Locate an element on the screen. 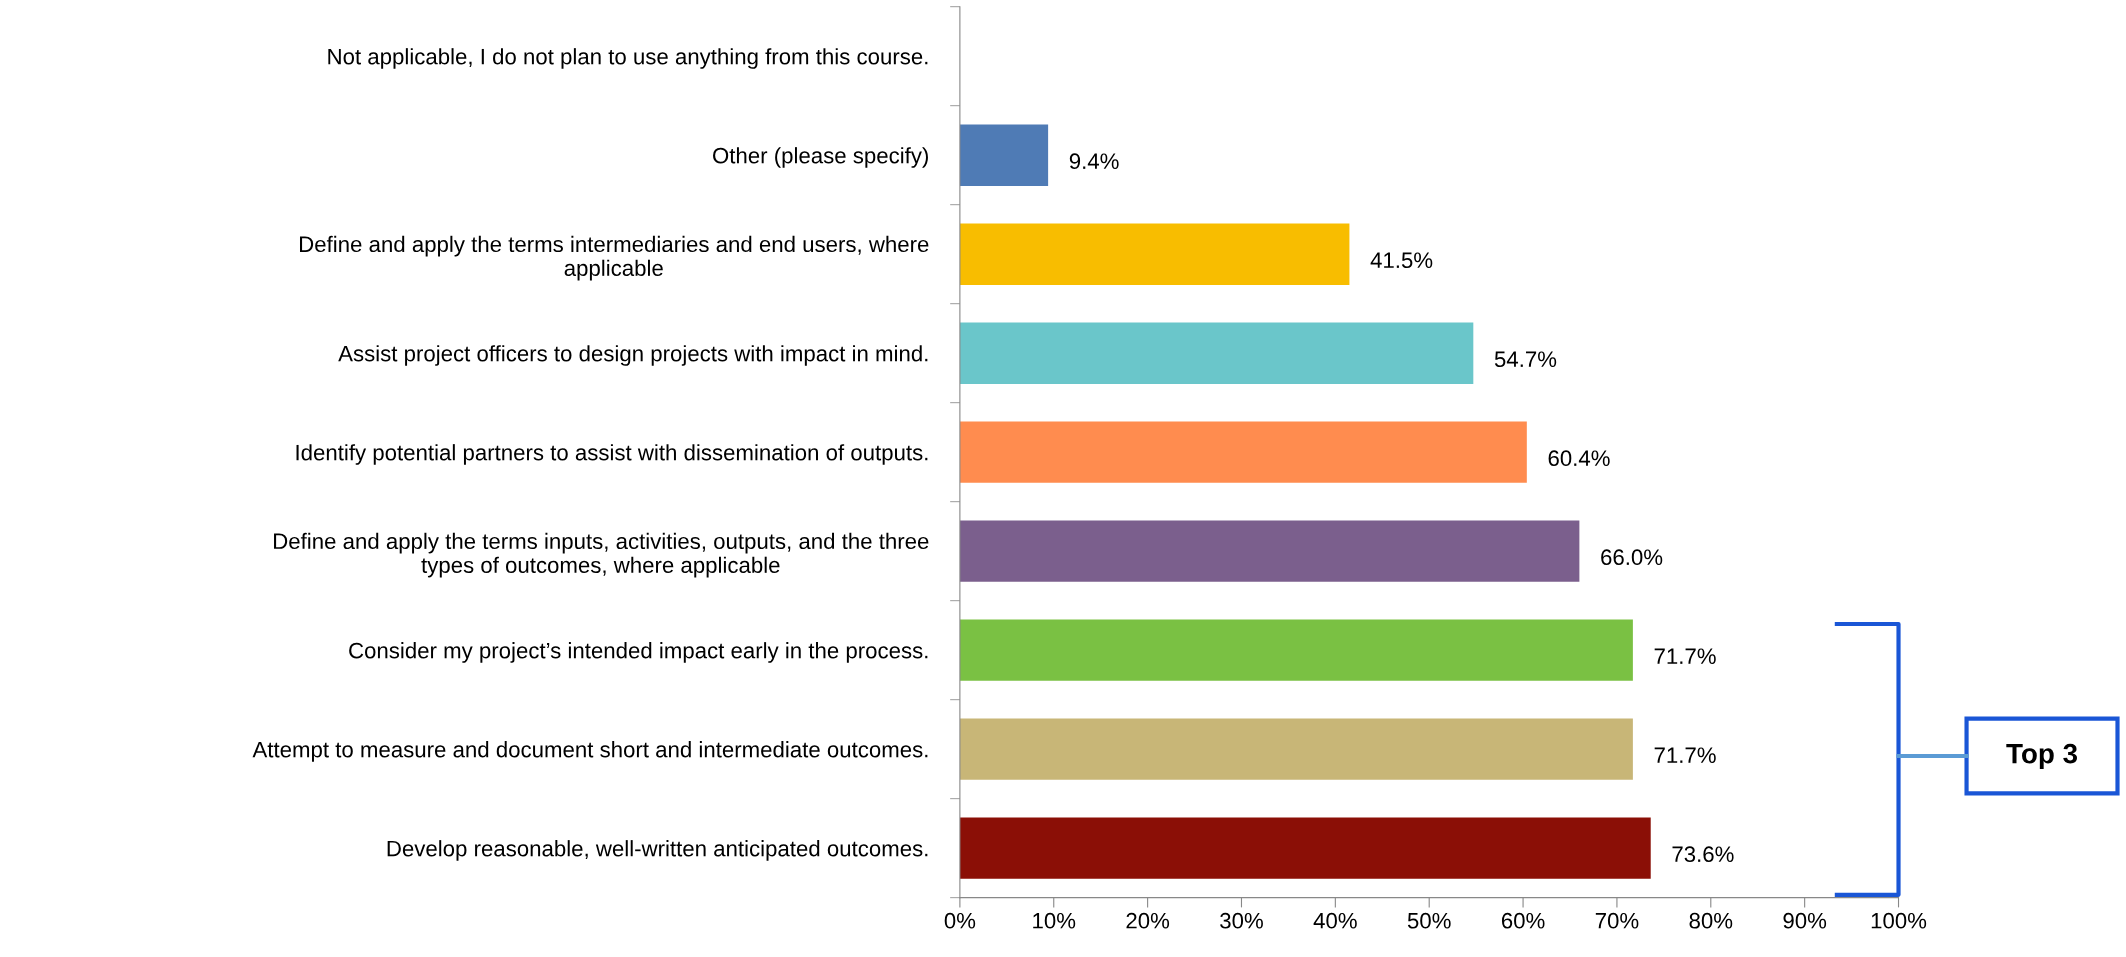 Image resolution: width=2126 pixels, height=957 pixels. x-tick-label: 20% is located at coordinates (1148, 920).